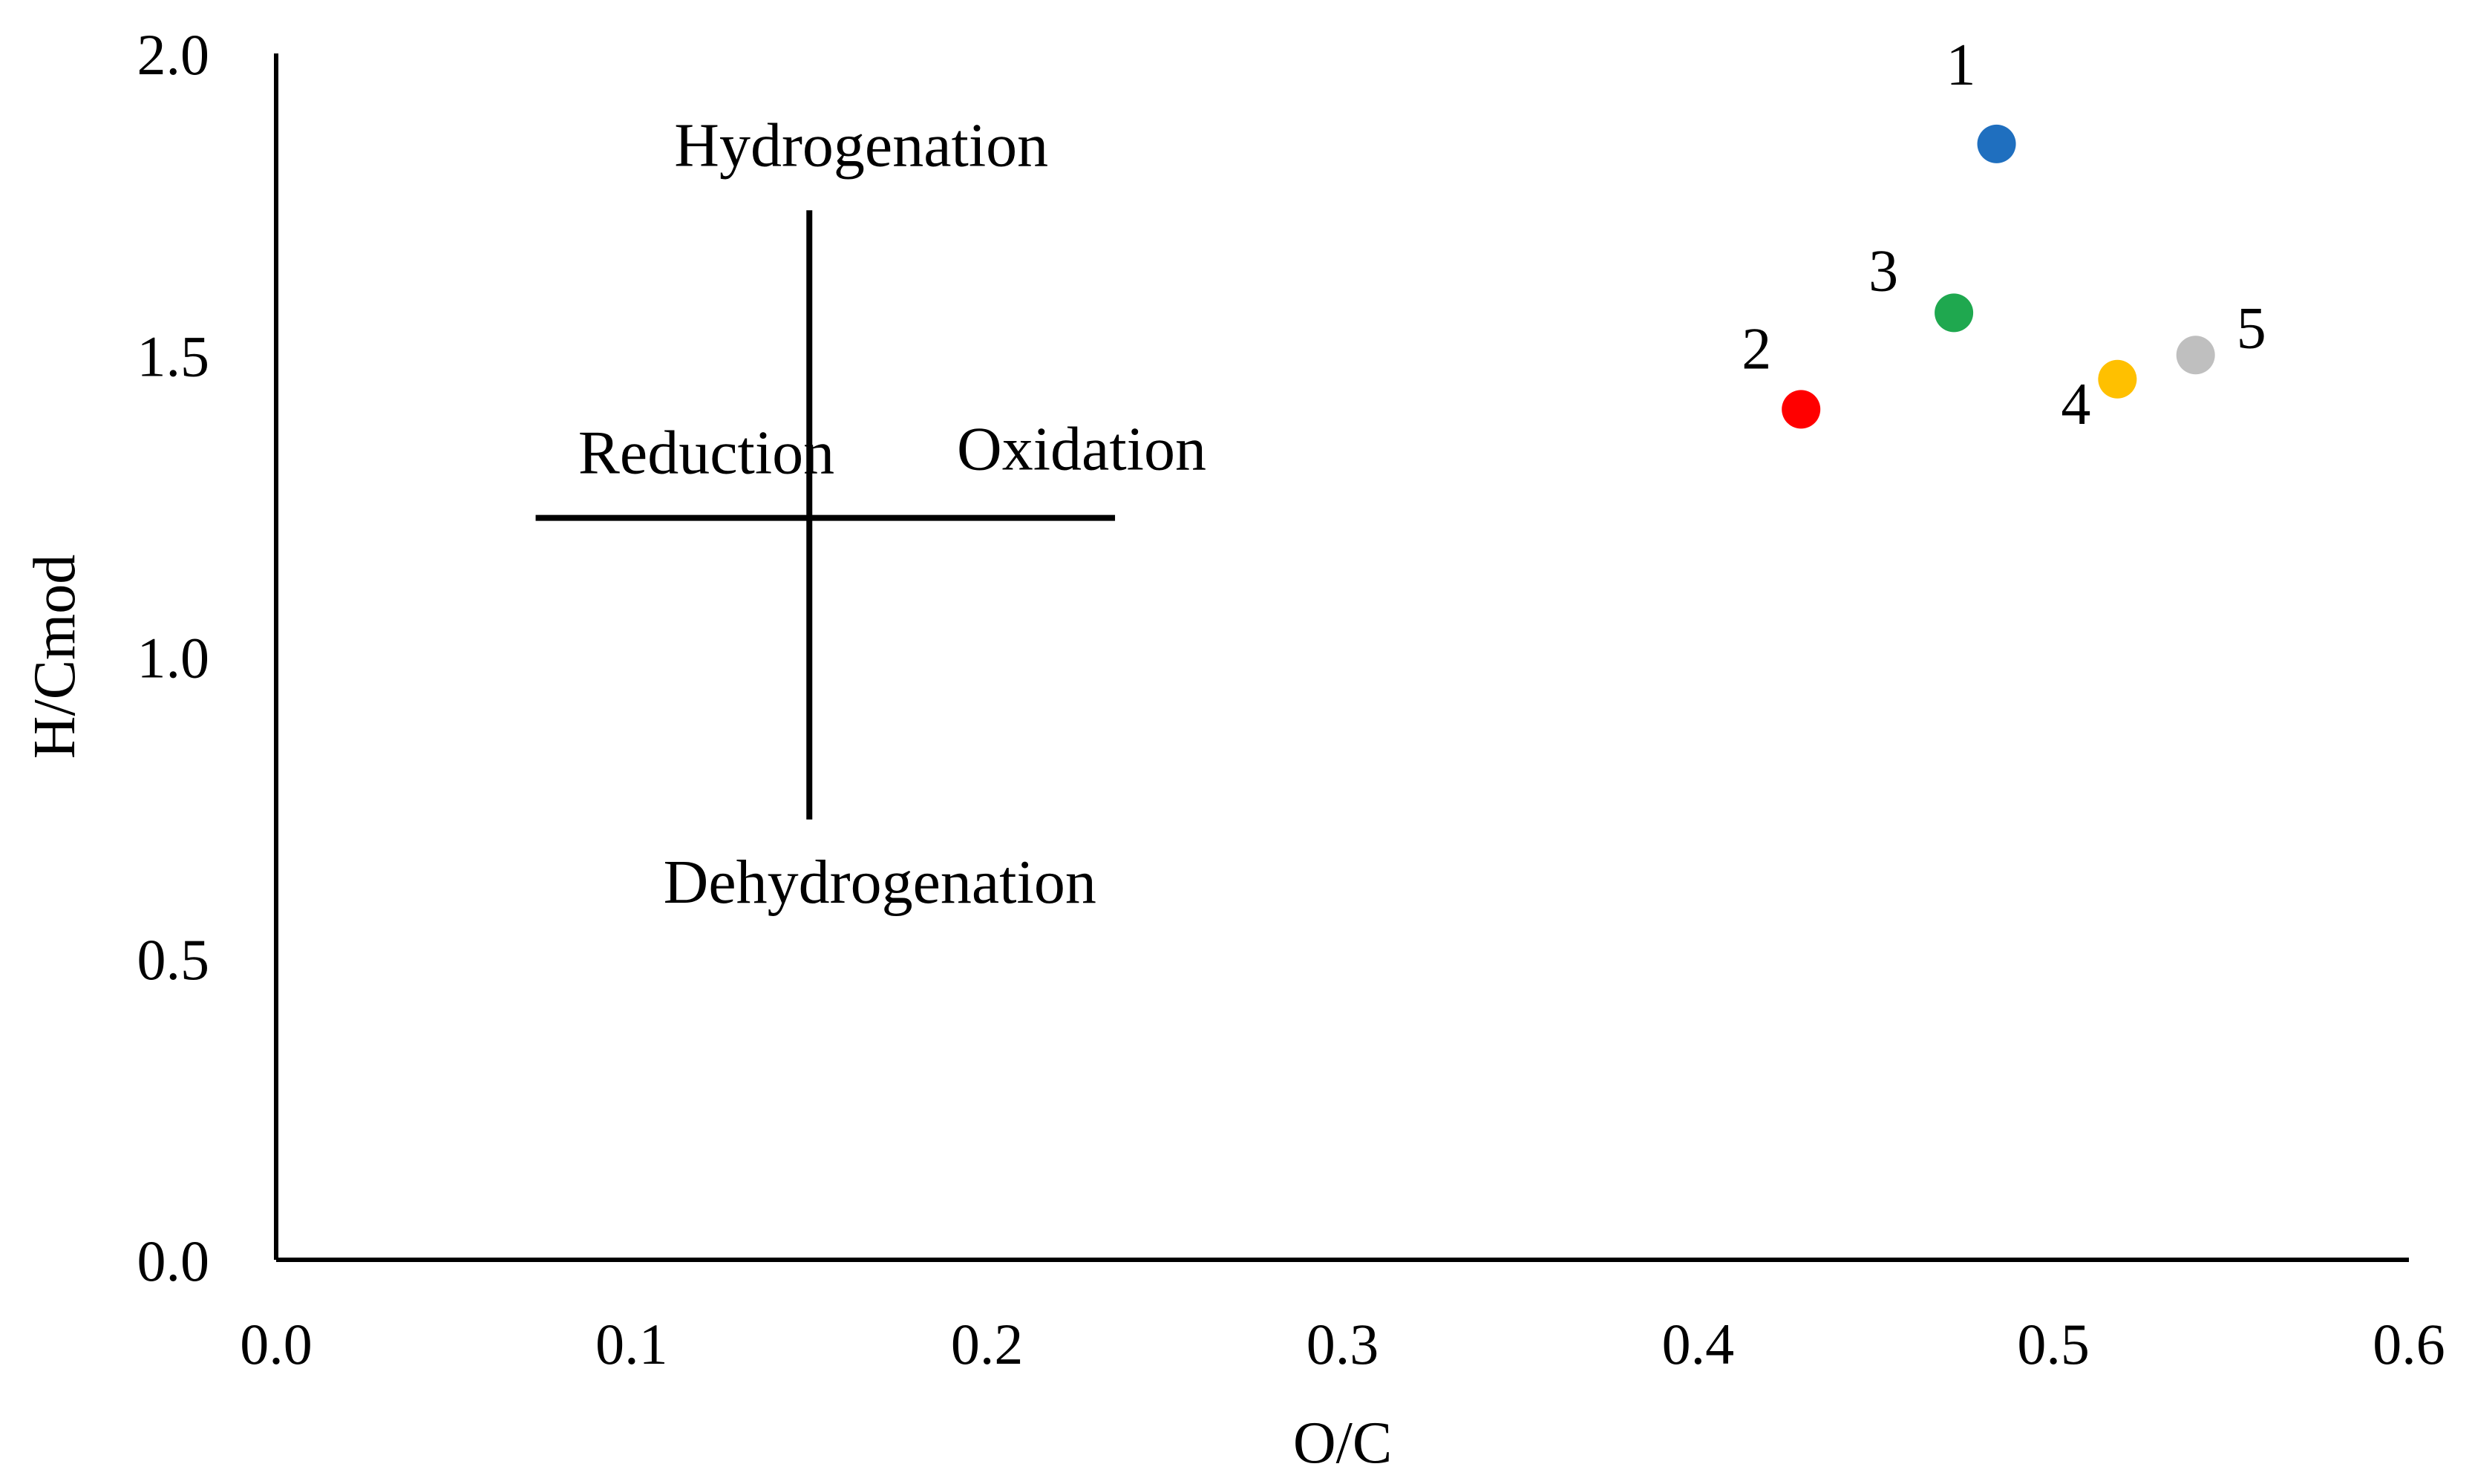  Describe the element at coordinates (2004, 235) in the screenshot. I see `data-points: 1 2 3 4 5` at that location.